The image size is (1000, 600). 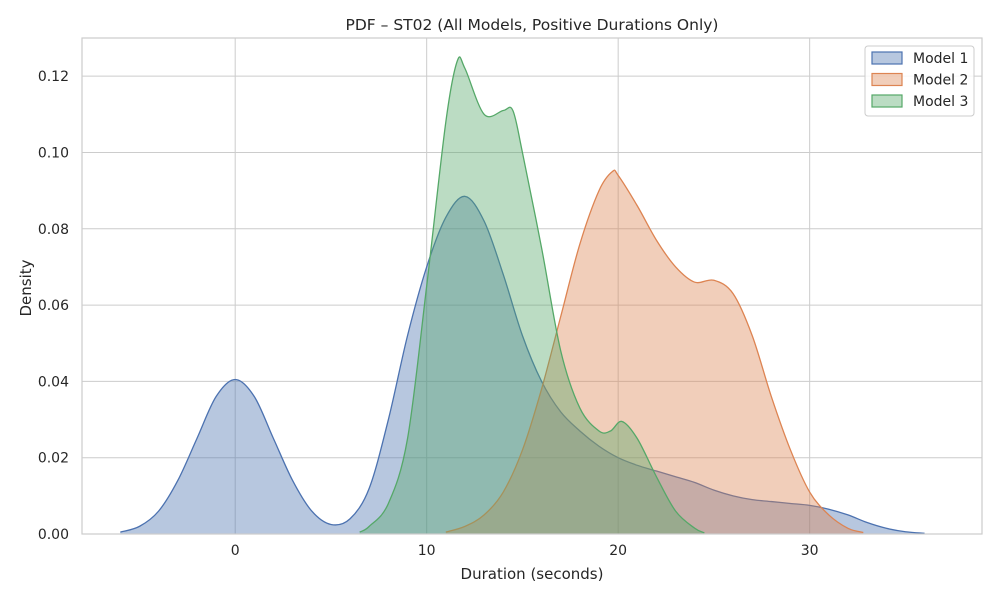 What do you see at coordinates (810, 551) in the screenshot?
I see `x-tick-label: 30` at bounding box center [810, 551].